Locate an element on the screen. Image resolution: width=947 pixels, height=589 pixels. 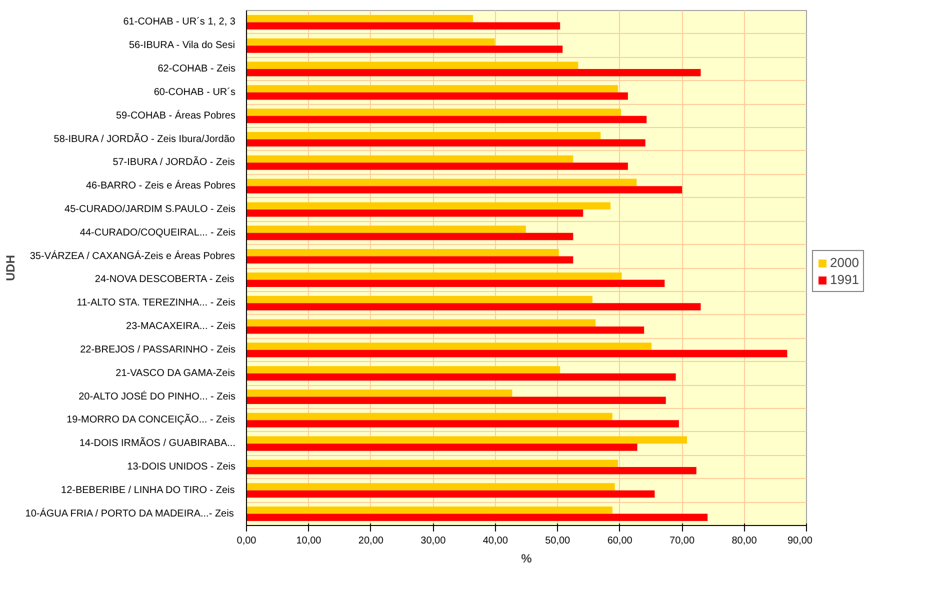
y-tick-label: 45-CURADO/JARDIM S.PAULO - Zeis is located at coordinates (150, 209).